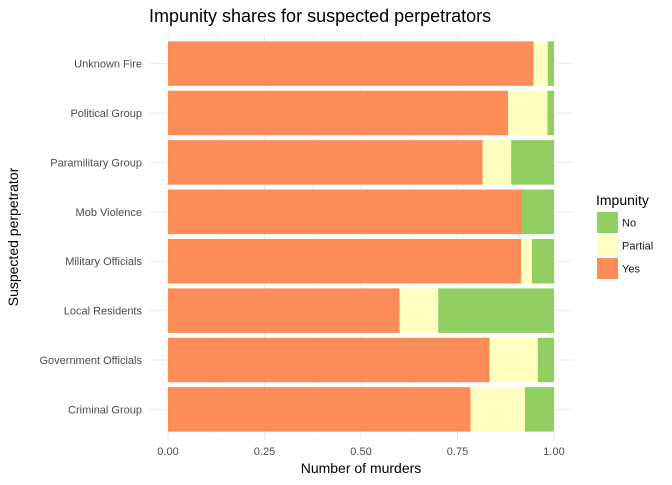 This screenshot has height=485, width=672. What do you see at coordinates (103, 312) in the screenshot?
I see `y-tick-label: Local Residents` at bounding box center [103, 312].